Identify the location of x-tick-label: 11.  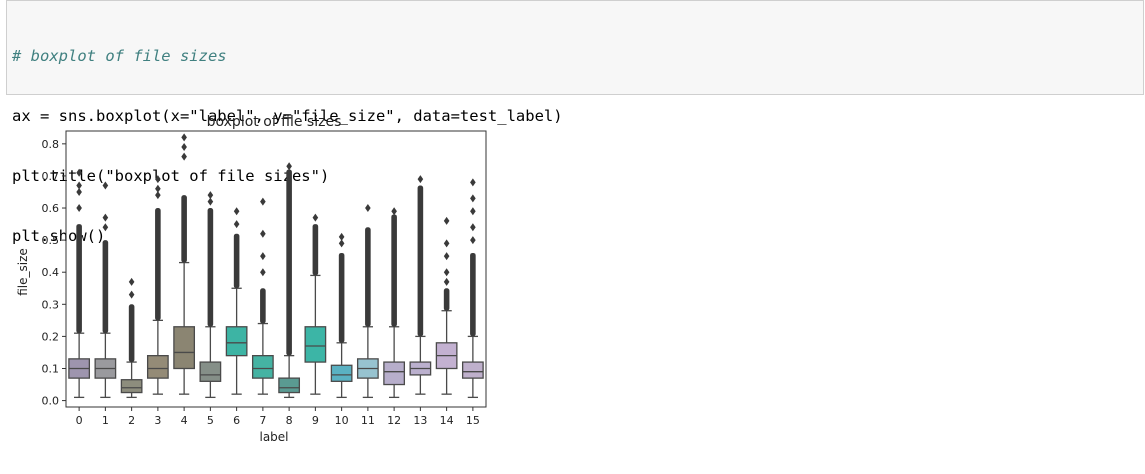
(368, 420).